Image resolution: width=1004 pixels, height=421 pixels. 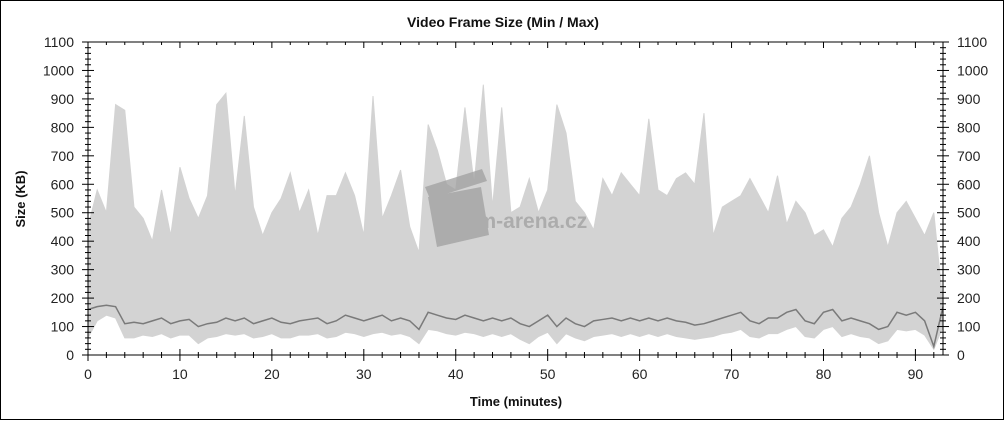 I want to click on x-tick-label: 0, so click(x=88, y=374).